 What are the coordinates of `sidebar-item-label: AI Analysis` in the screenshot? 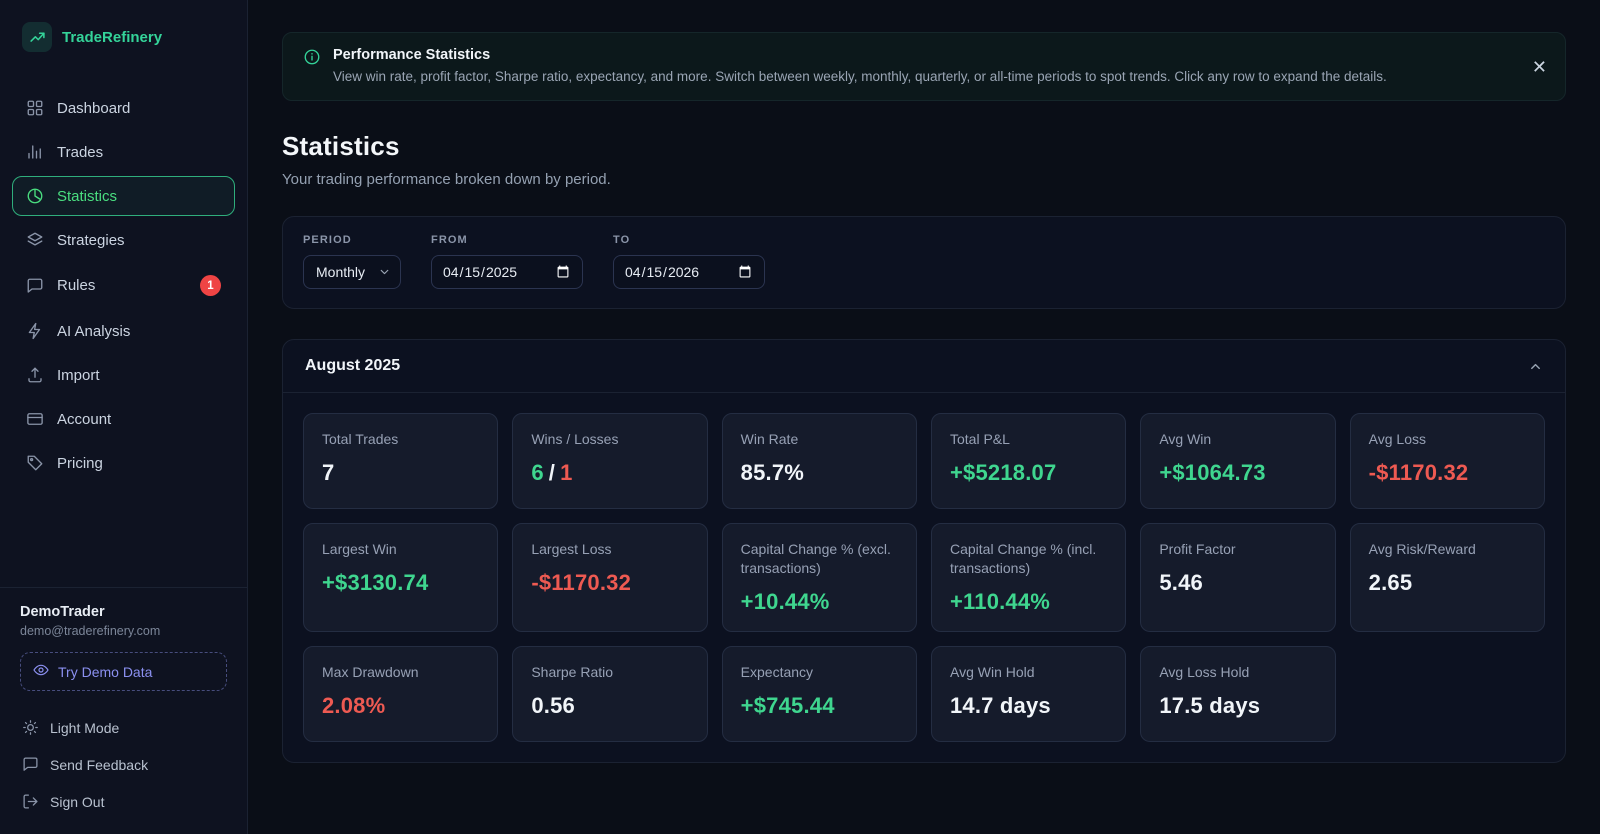 It's located at (94, 331).